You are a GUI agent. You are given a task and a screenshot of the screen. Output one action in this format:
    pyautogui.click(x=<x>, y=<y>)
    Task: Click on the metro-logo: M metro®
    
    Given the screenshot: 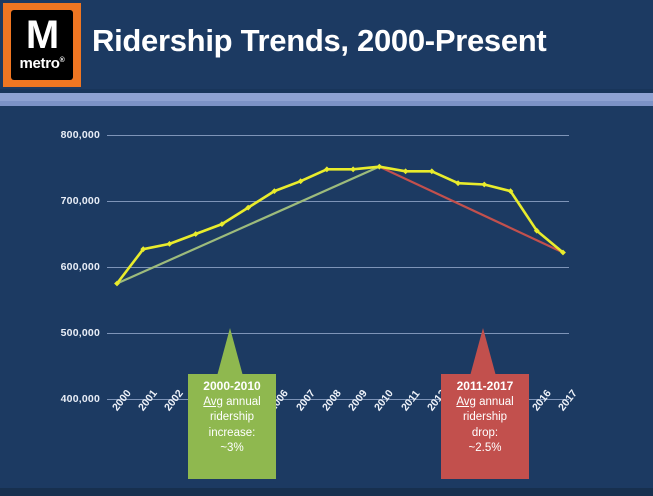 What is the action you would take?
    pyautogui.click(x=42, y=45)
    